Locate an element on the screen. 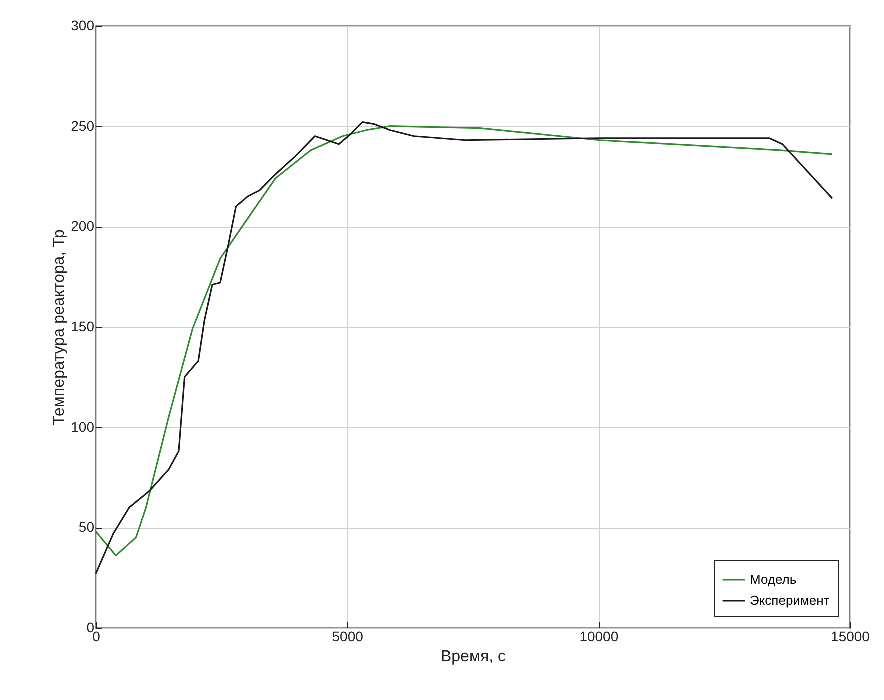 The width and height of the screenshot is (884, 700). x-tick-label: 15000 is located at coordinates (850, 636).